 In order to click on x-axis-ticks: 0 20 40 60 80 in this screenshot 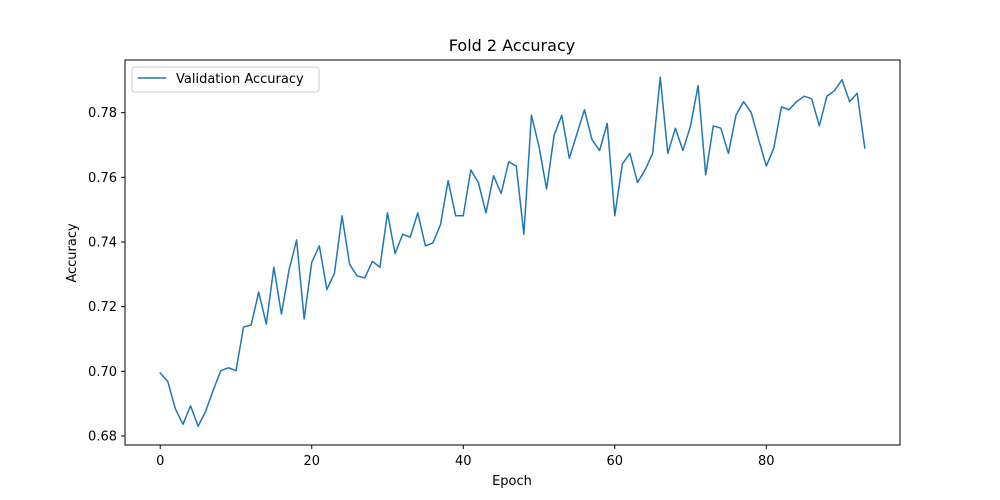, I will do `click(465, 457)`.